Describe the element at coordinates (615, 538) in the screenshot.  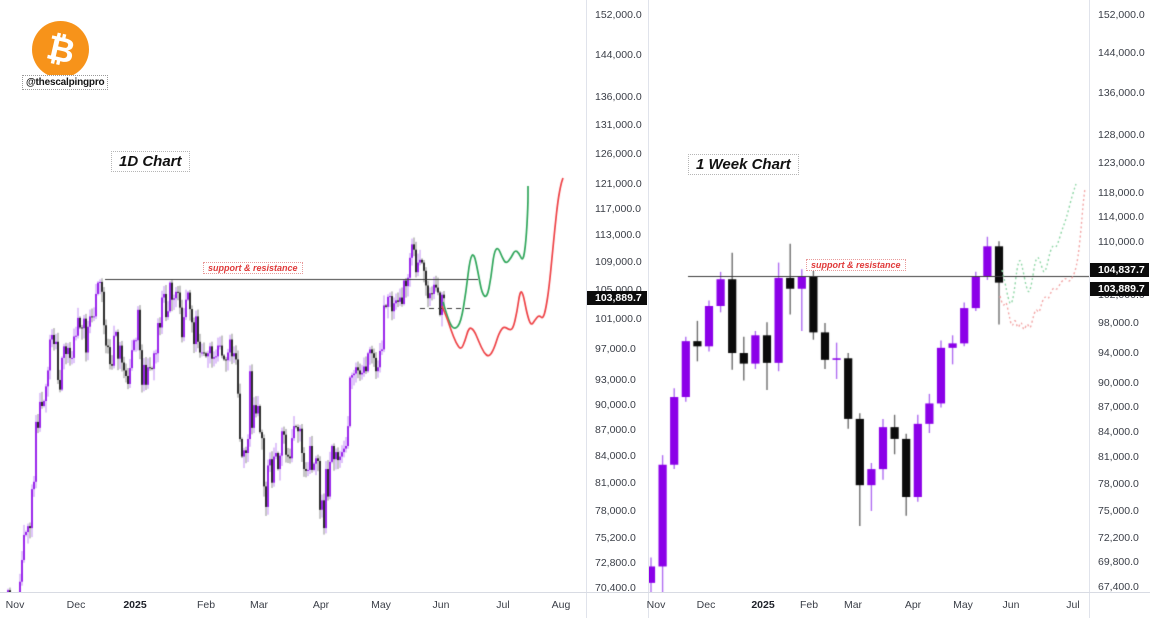
I see `price-tick-label: 75,200.0` at that location.